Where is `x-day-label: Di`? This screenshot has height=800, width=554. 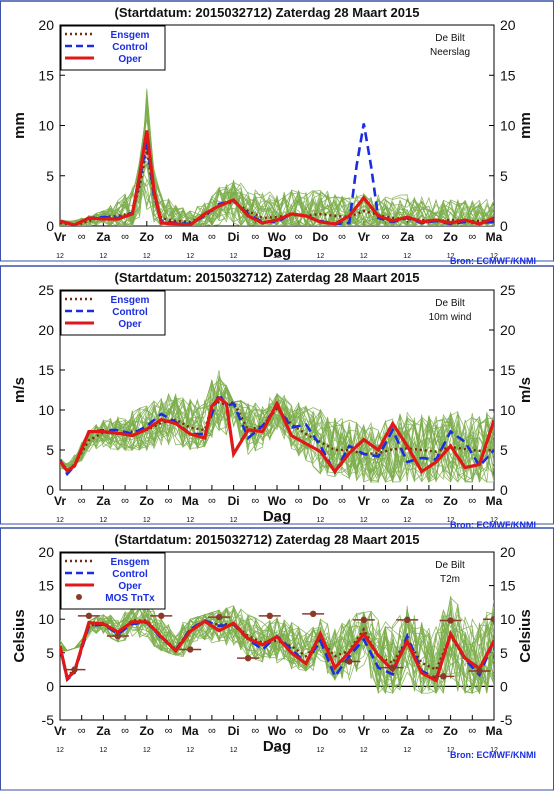 x-day-label: Di is located at coordinates (234, 501).